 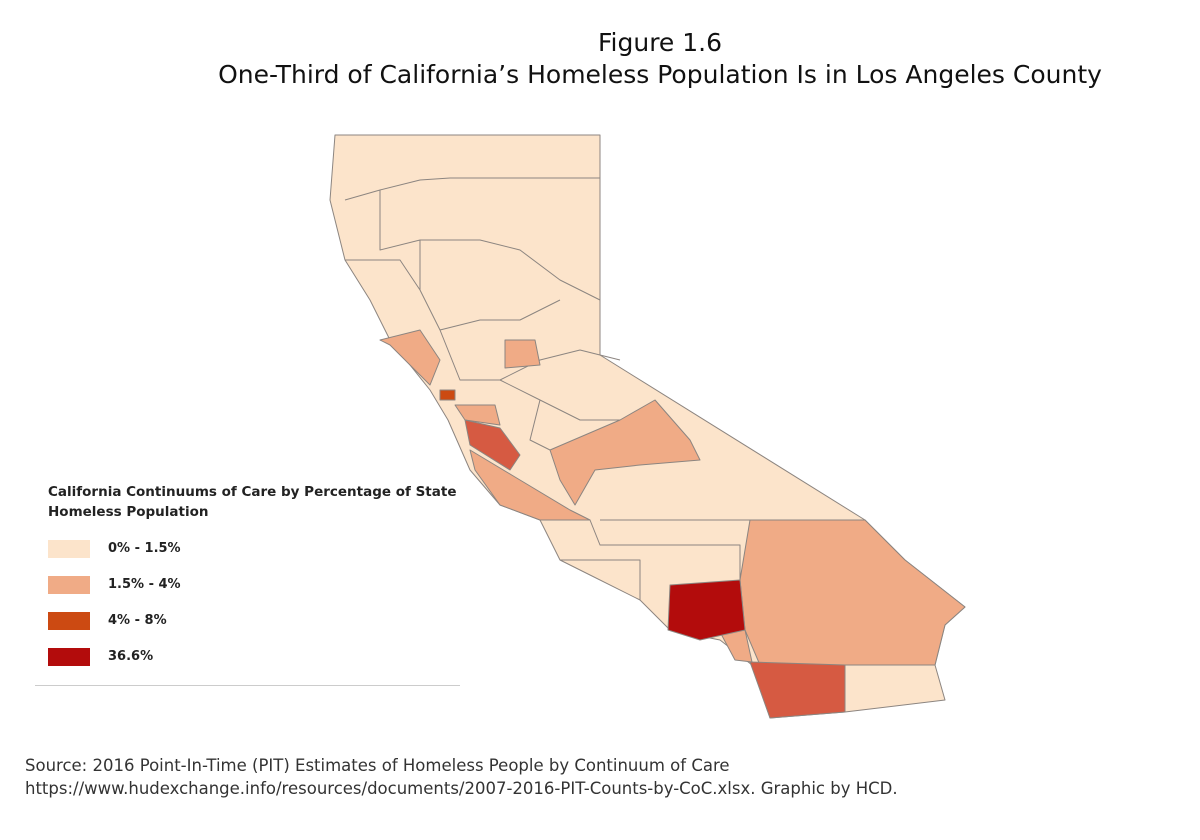 What do you see at coordinates (247, 685) in the screenshot?
I see `divider` at bounding box center [247, 685].